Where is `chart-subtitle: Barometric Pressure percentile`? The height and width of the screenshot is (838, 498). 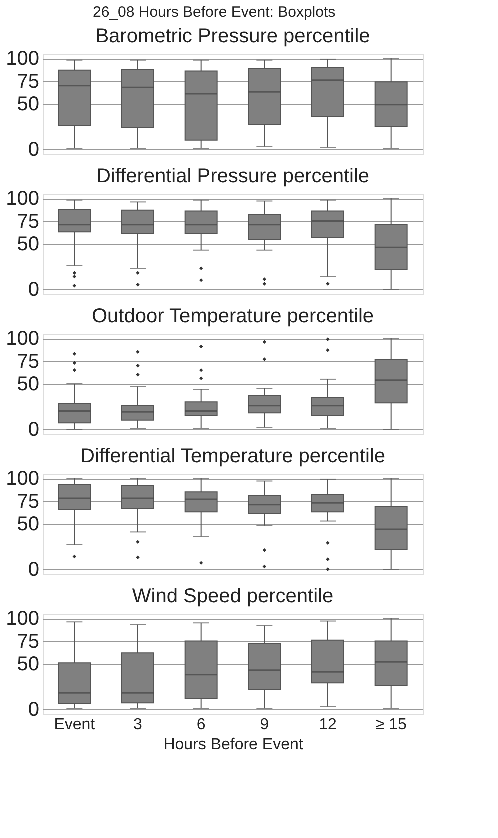
chart-subtitle: Barometric Pressure percentile is located at coordinates (233, 37).